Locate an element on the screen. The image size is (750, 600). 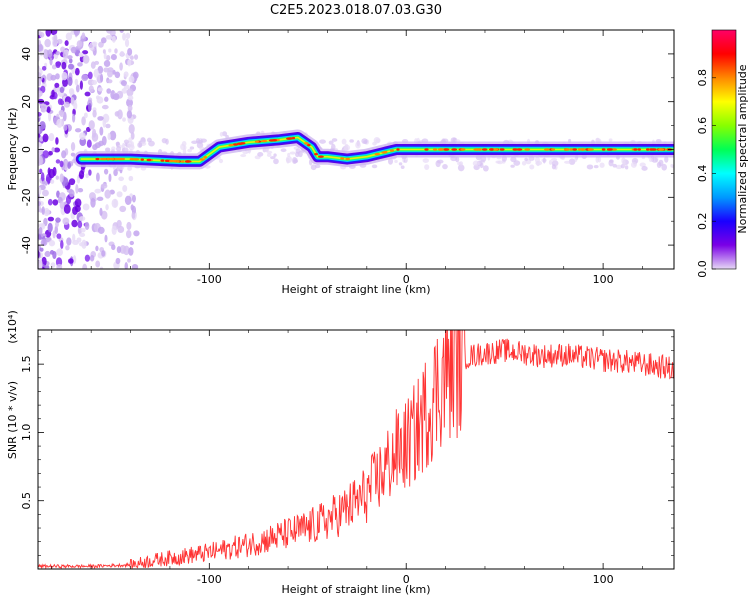
spectrogram-y-tick-label: 20 is located at coordinates (26, 102).